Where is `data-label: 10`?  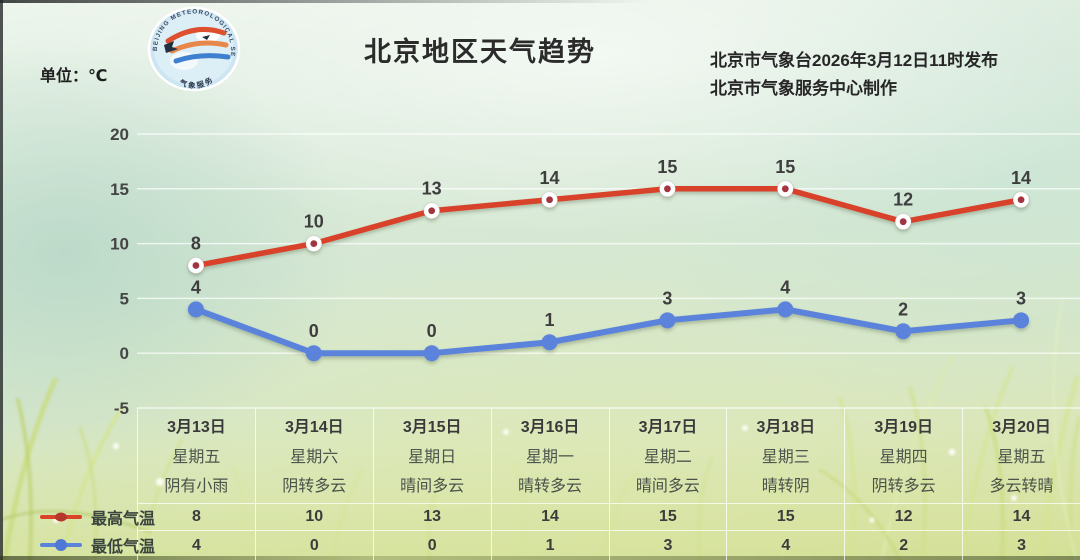
data-label: 10 is located at coordinates (314, 222).